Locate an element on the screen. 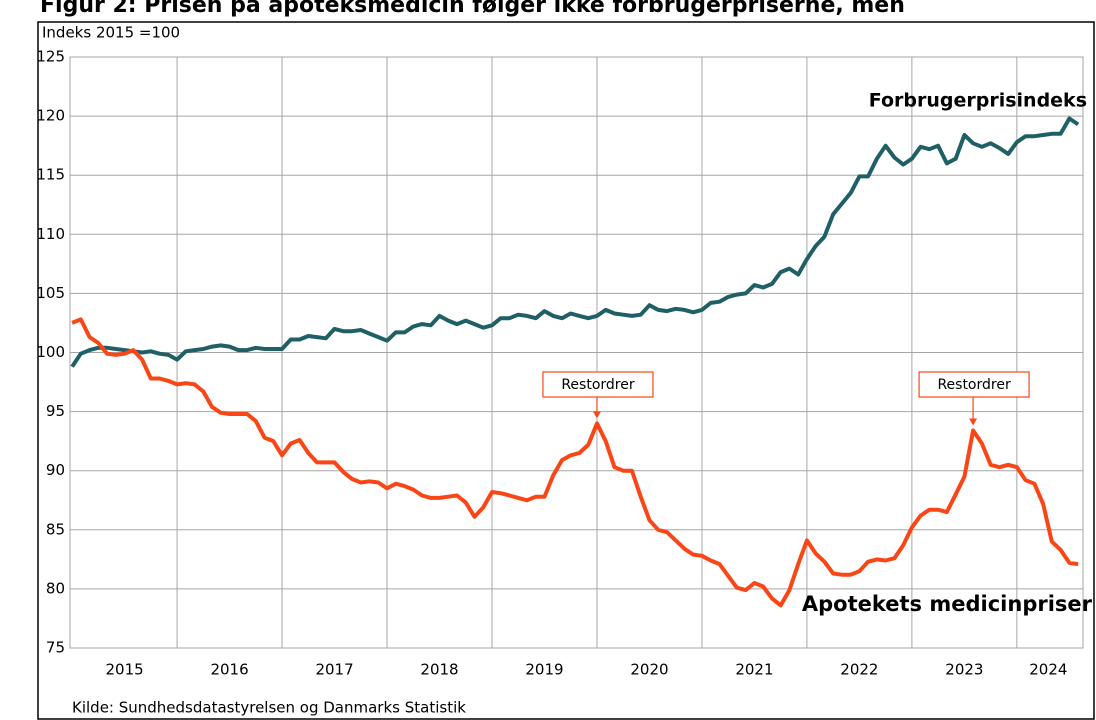  y-tick-label: 85 is located at coordinates (55, 529).